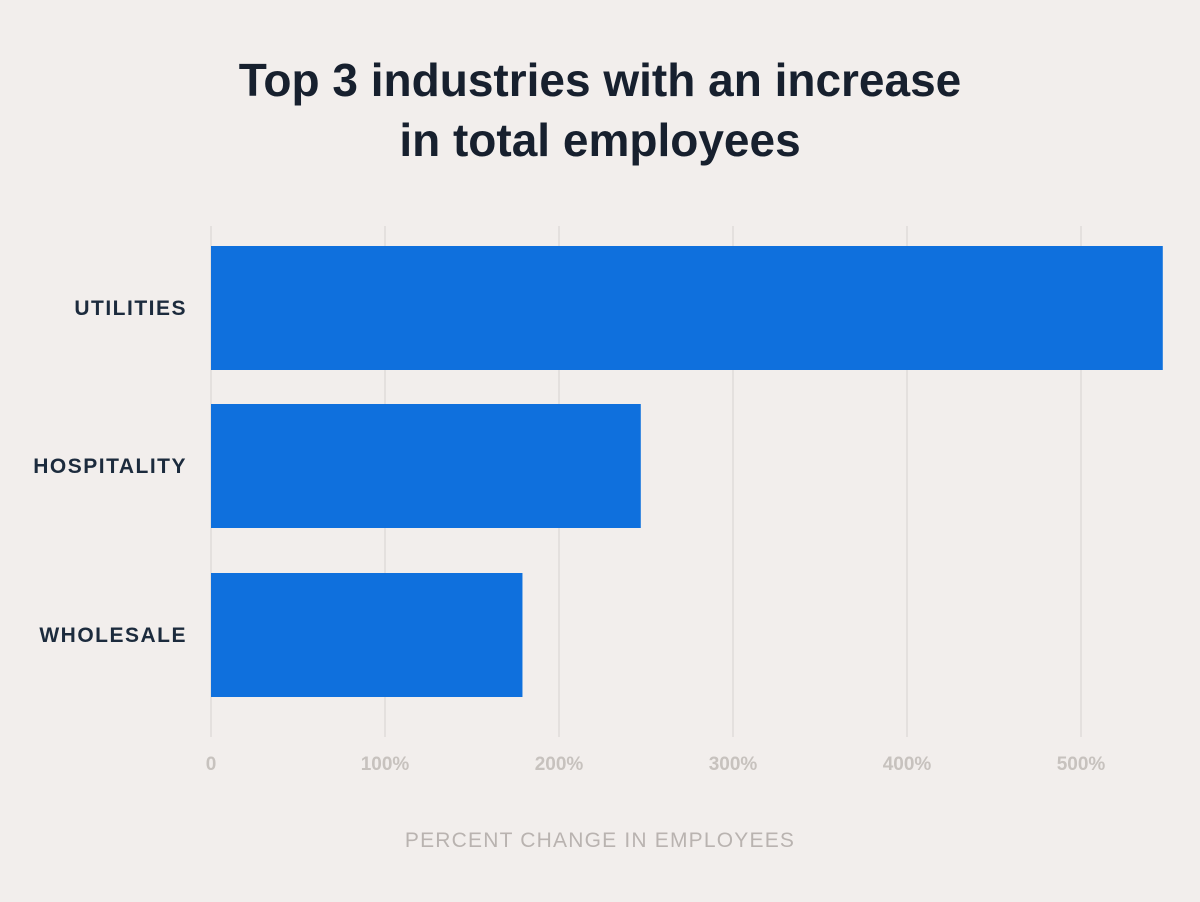 This screenshot has width=1200, height=902. What do you see at coordinates (600, 80) in the screenshot?
I see `chart-title-line-1: Top 3 industries with an increase` at bounding box center [600, 80].